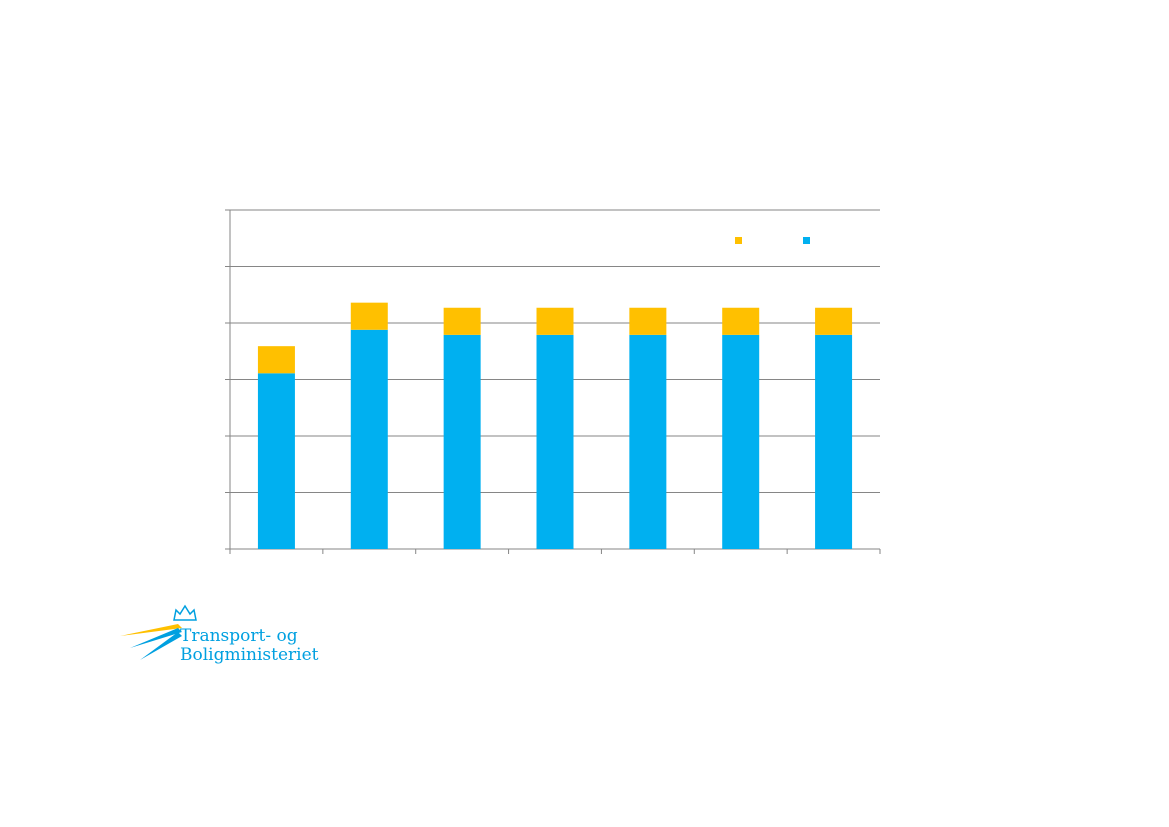 Image resolution: width=1169 pixels, height=827 pixels. Describe the element at coordinates (249, 655) in the screenshot. I see `logo-text: Boligministeriet` at that location.